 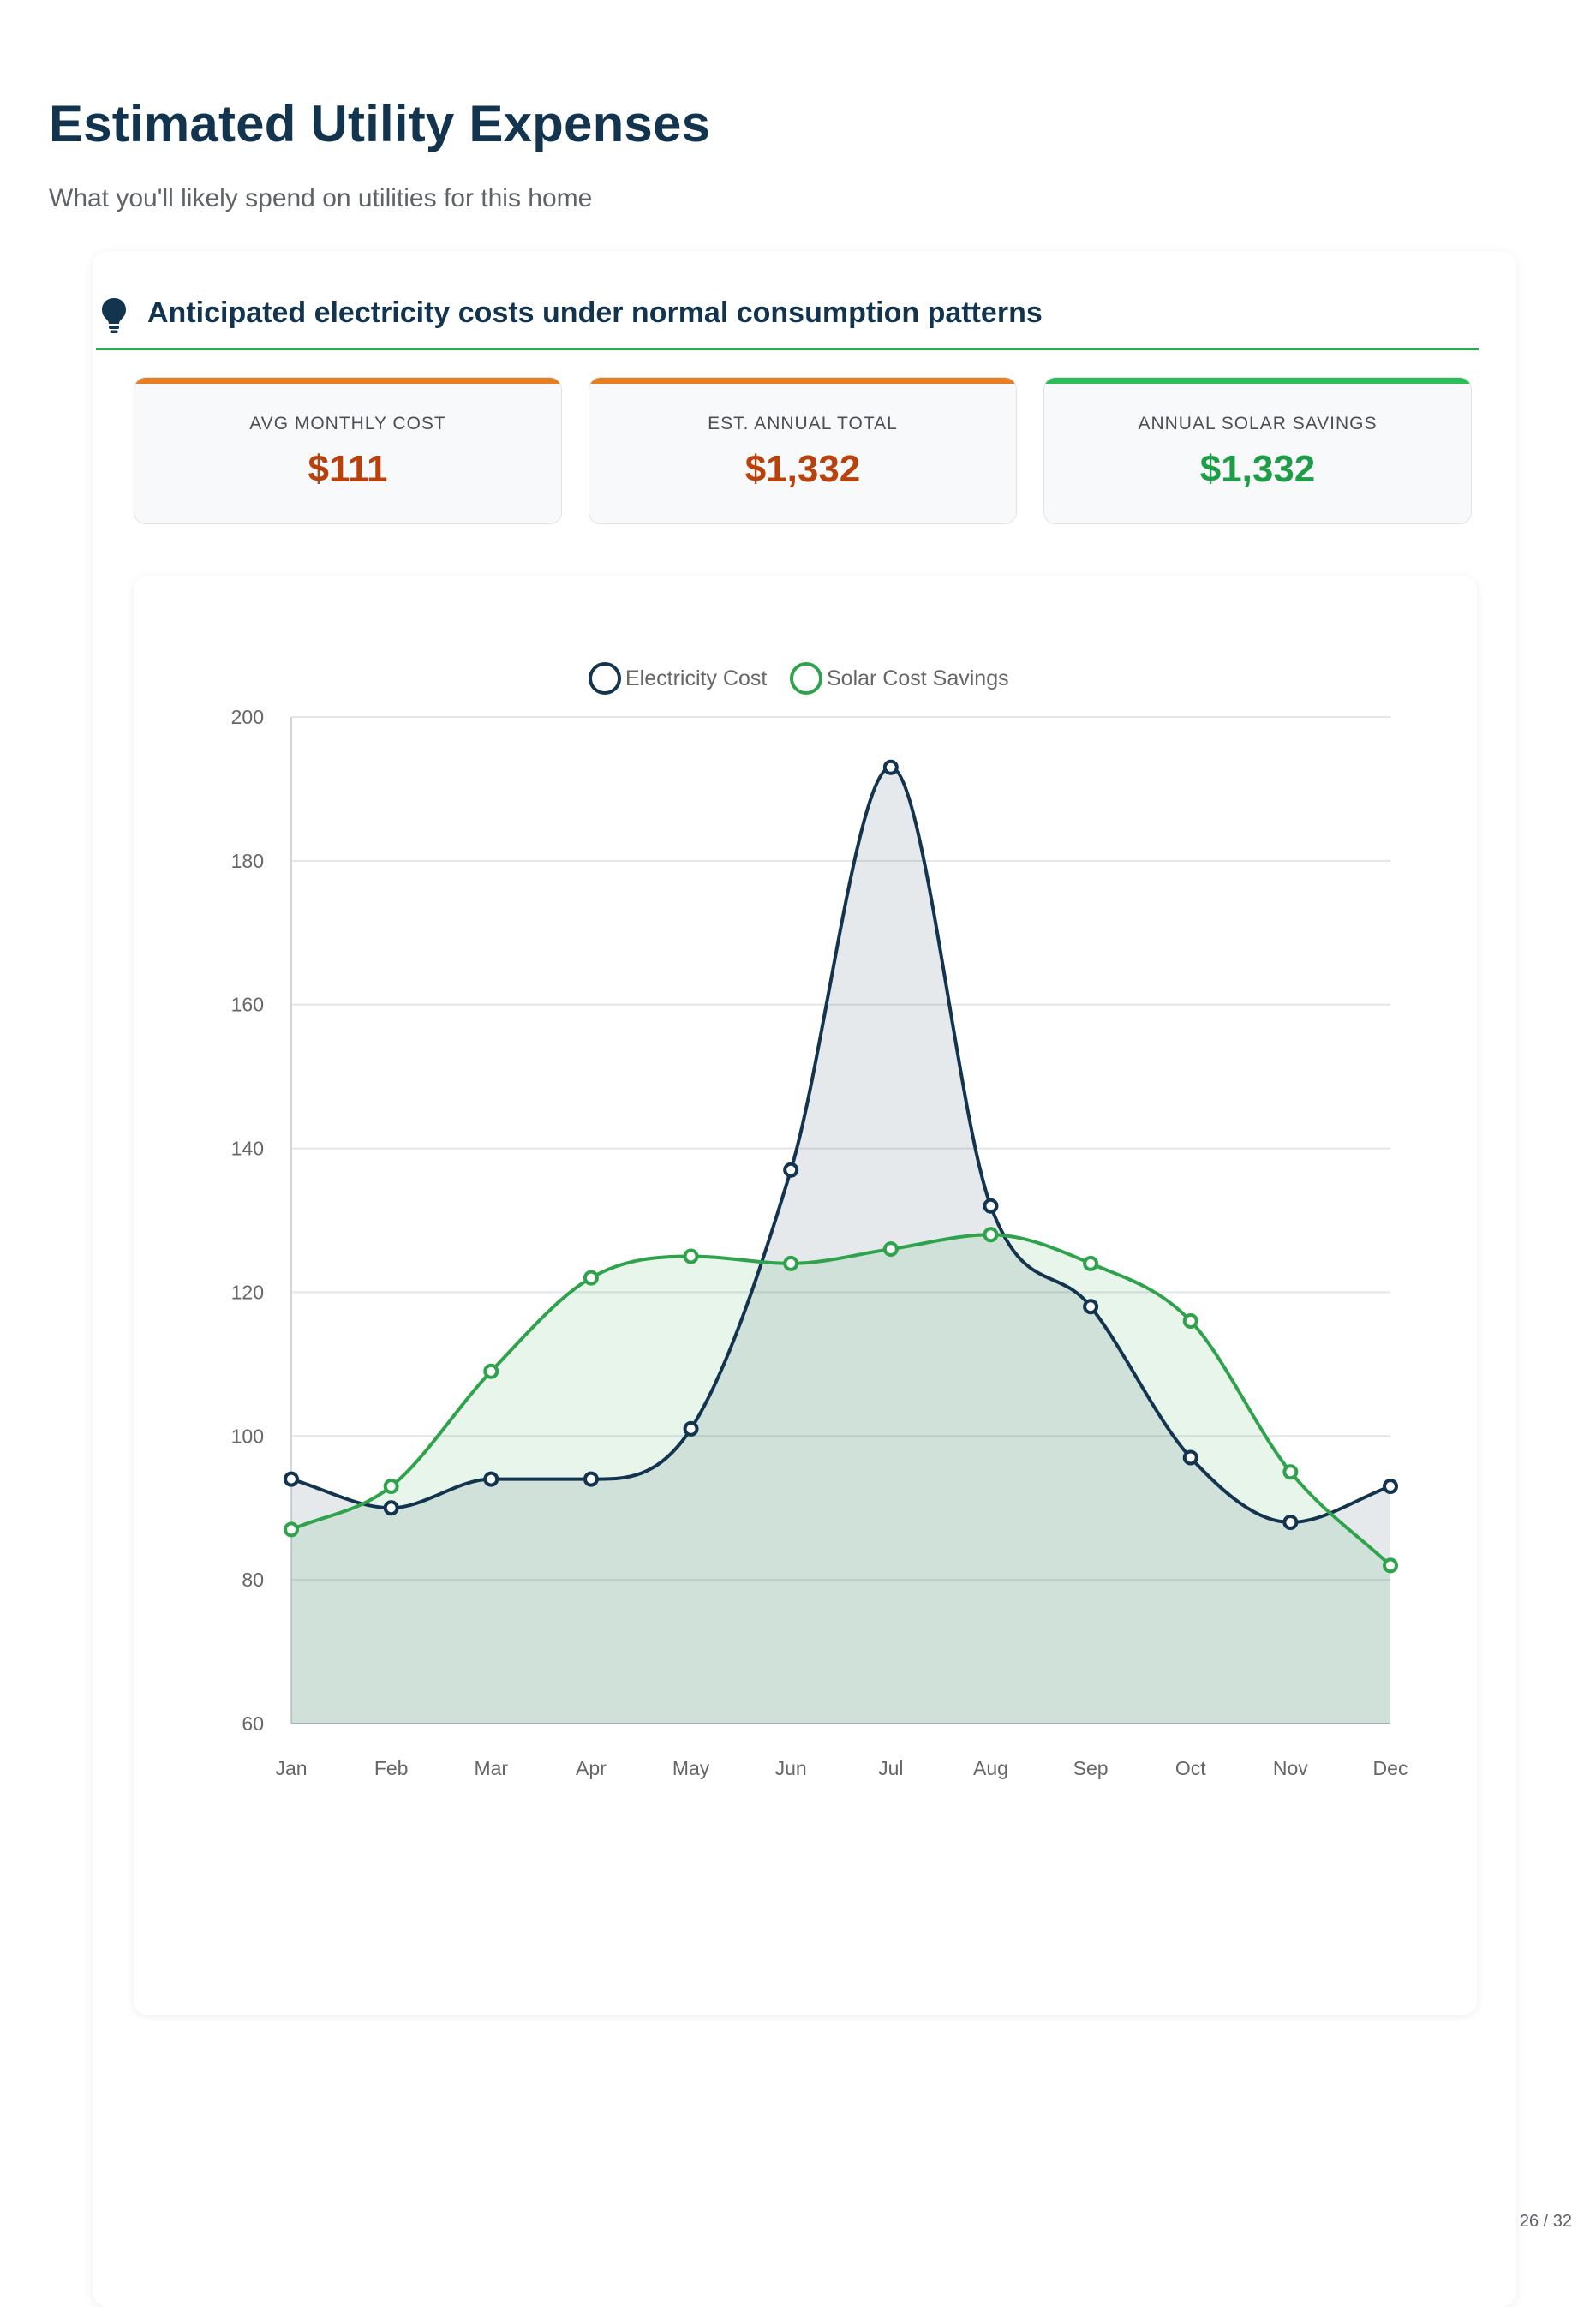 What do you see at coordinates (1258, 423) in the screenshot?
I see `stat-label: ANNUAL SOLAR SAVINGS` at bounding box center [1258, 423].